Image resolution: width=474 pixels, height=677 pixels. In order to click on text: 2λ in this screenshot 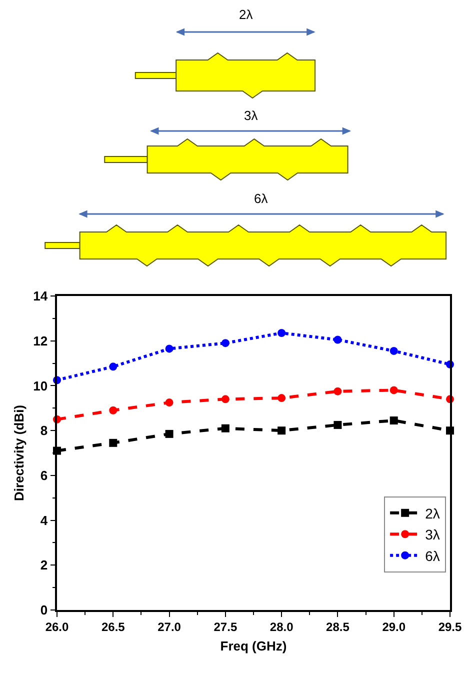, I will do `click(246, 14)`.